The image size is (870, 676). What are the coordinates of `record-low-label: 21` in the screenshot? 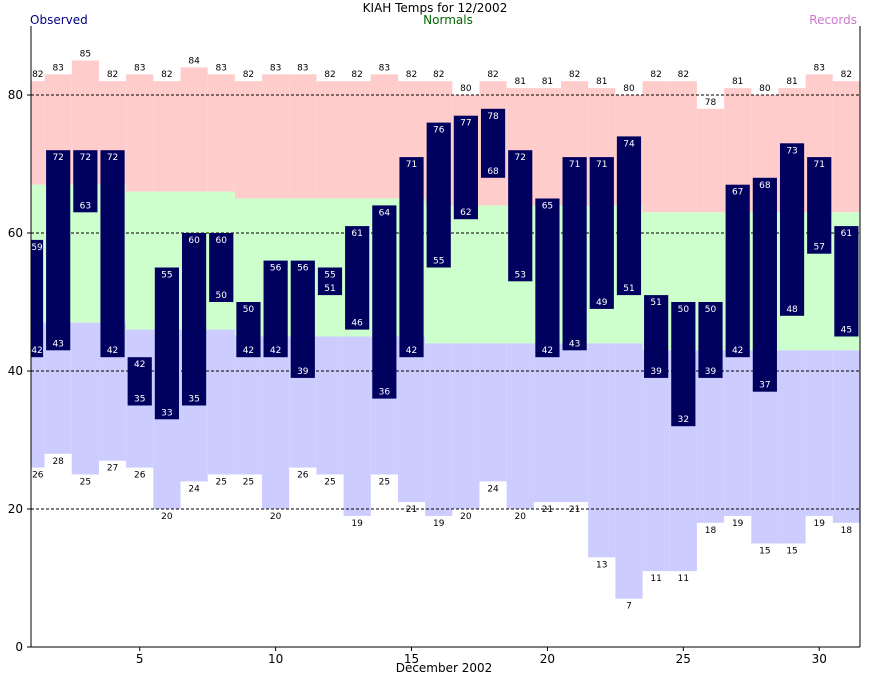 It's located at (547, 510).